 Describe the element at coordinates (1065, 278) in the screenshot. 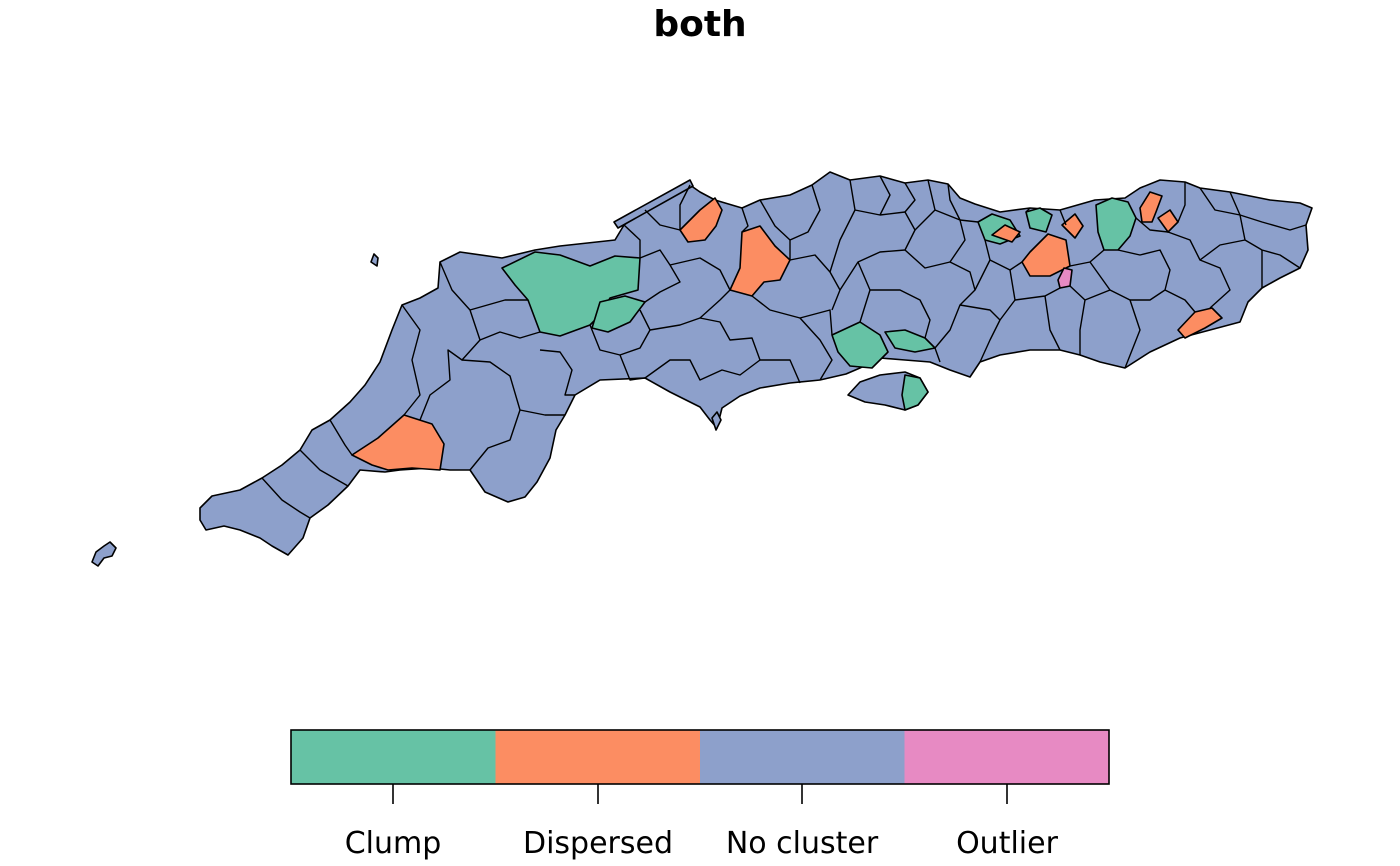

I see `region-outlier` at that location.